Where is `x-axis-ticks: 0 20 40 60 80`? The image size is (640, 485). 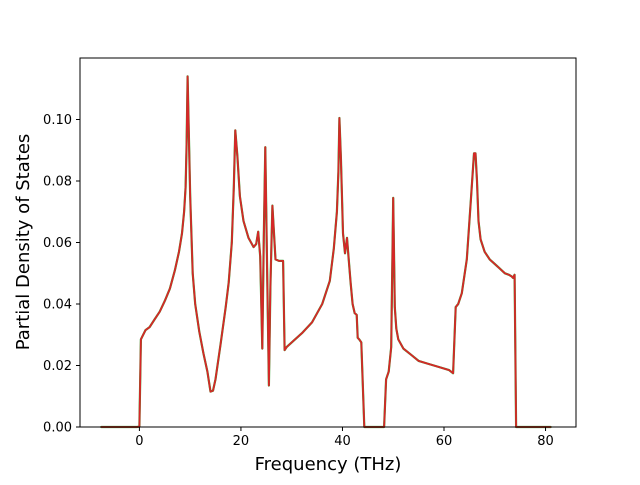 x-axis-ticks: 0 20 40 60 80 is located at coordinates (344, 438).